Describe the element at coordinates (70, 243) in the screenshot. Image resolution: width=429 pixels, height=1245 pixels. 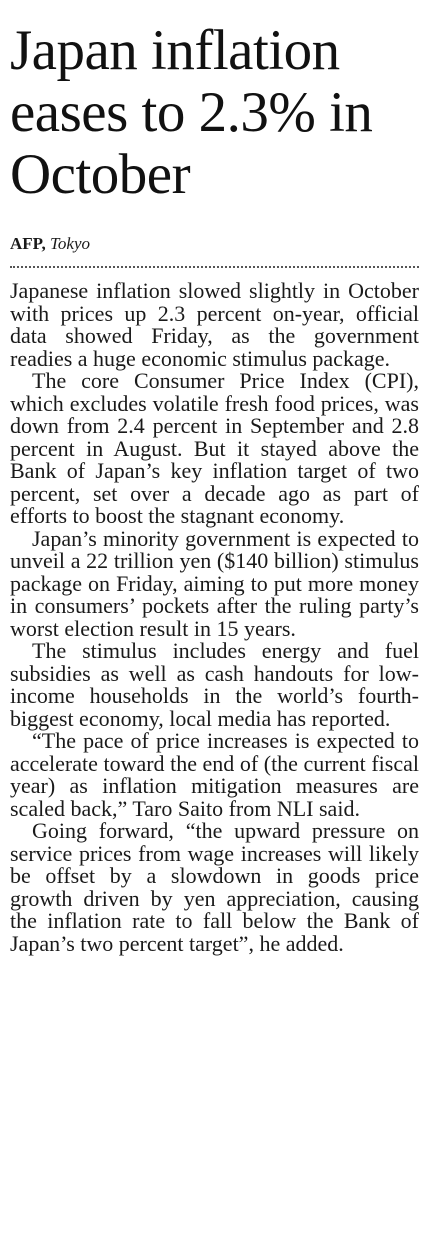
I see `byline-location: Tokyo` at that location.